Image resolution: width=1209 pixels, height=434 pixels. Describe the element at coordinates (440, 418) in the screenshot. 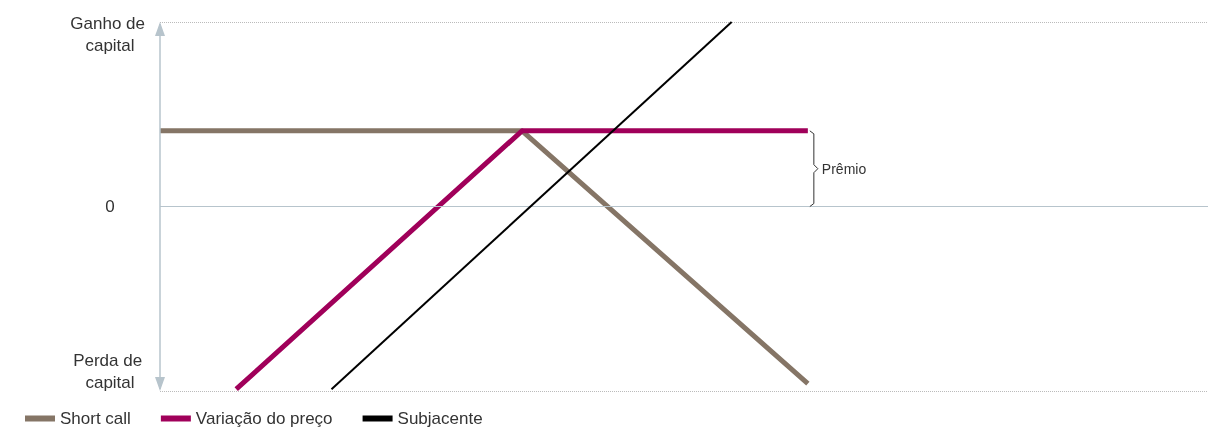

I see `legend-label: Subjacente` at that location.